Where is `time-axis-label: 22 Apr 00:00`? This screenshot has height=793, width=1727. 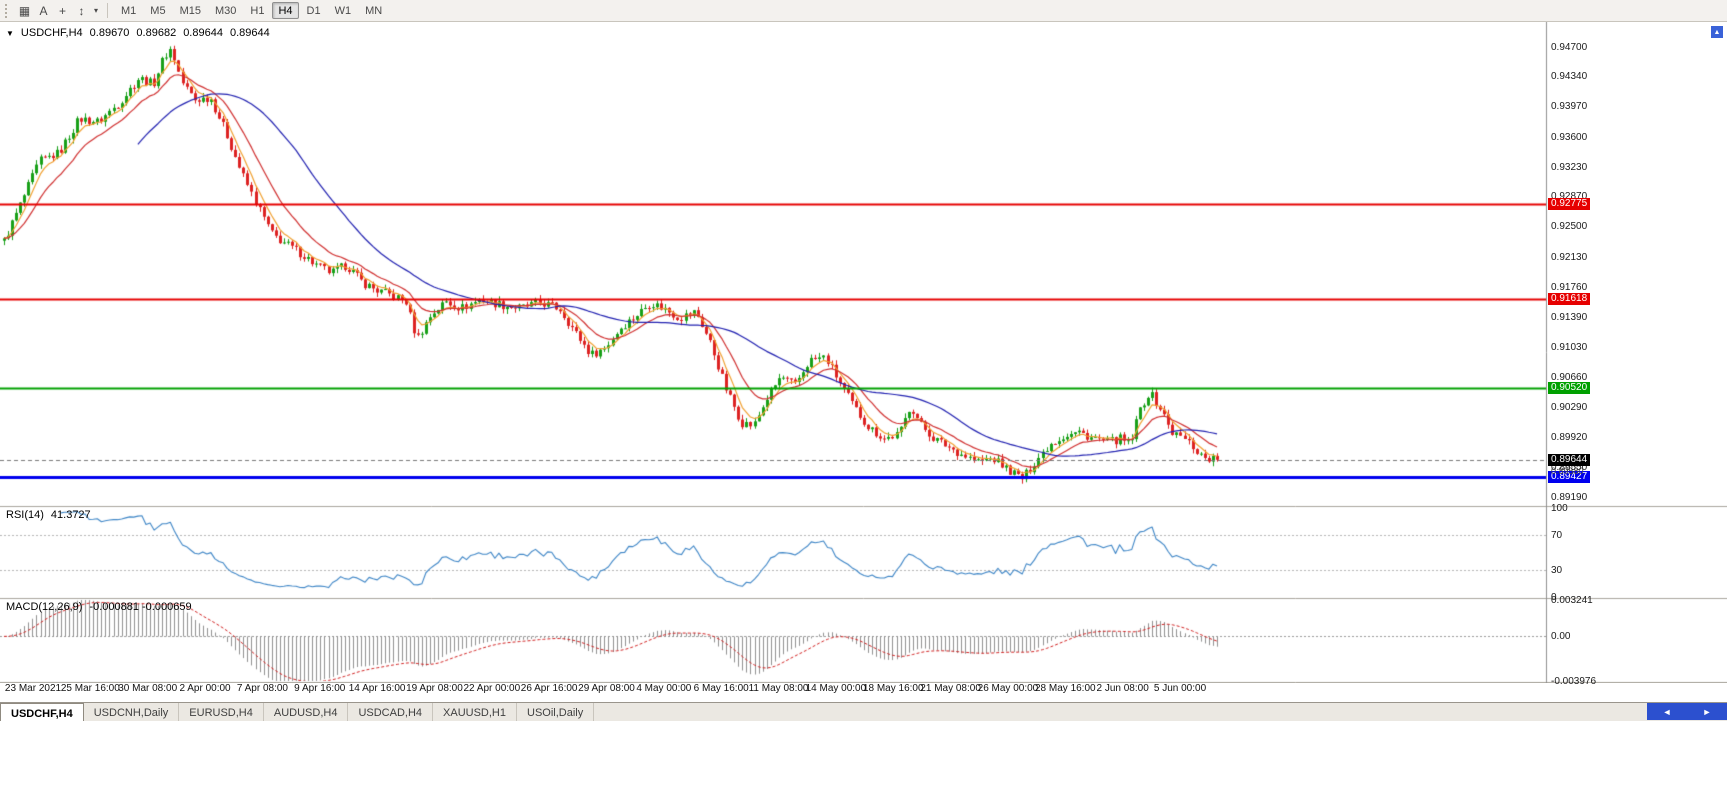
time-axis-label: 22 Apr 00:00 is located at coordinates (492, 688).